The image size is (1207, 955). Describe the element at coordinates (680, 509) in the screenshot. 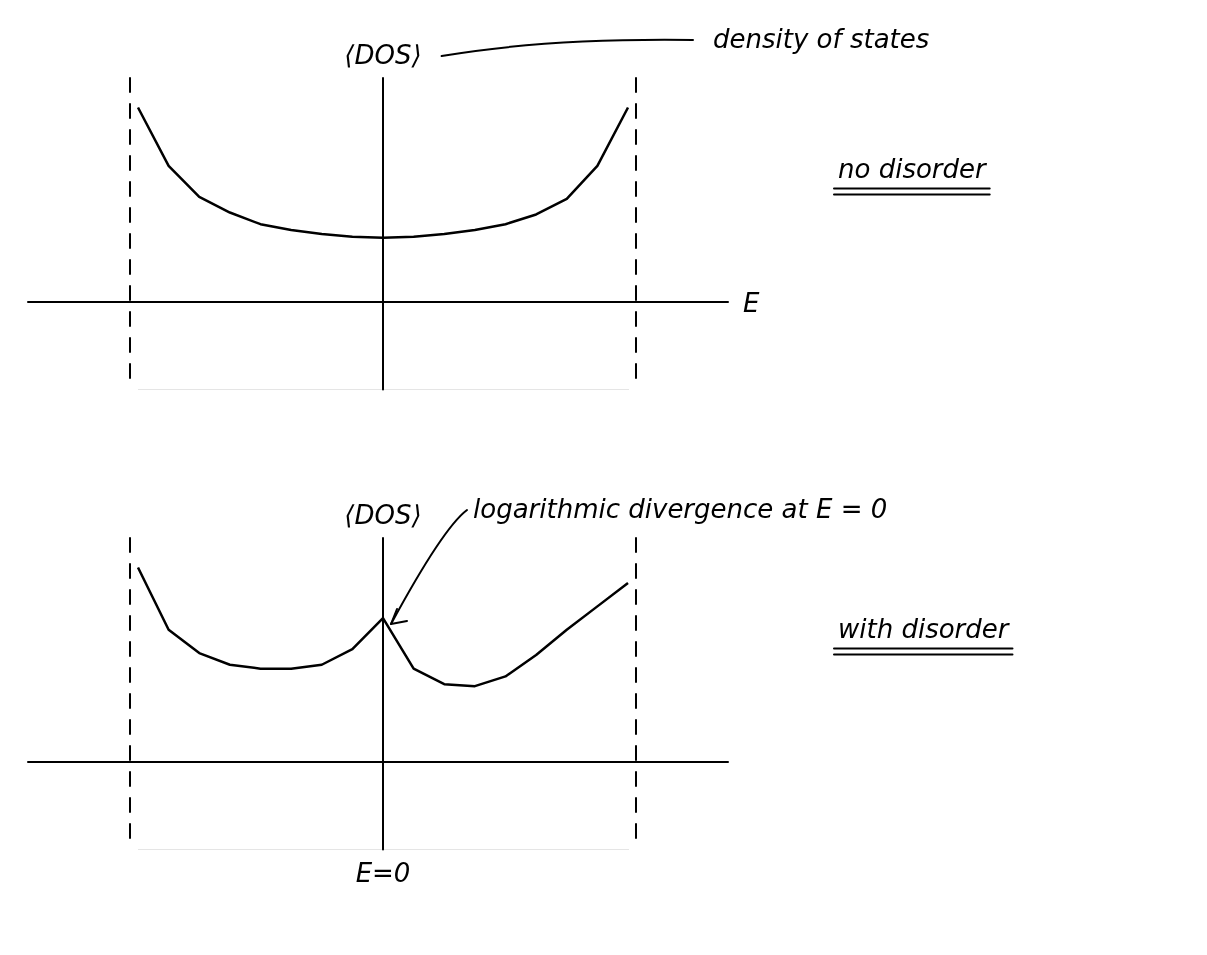

I see `text: logarithmic divergence at E = 0` at that location.